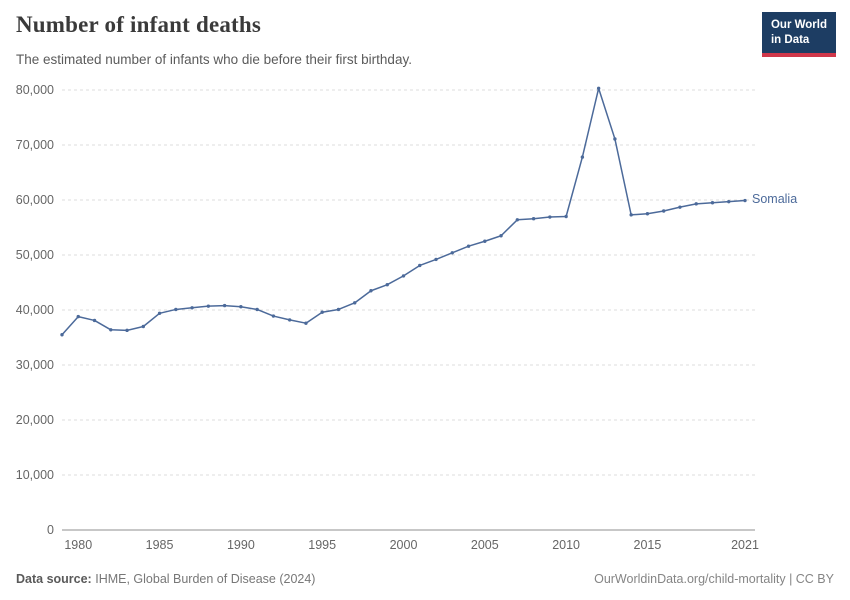 This screenshot has height=600, width=850. Describe the element at coordinates (322, 545) in the screenshot. I see `x-axis-tick-label: 1995` at that location.